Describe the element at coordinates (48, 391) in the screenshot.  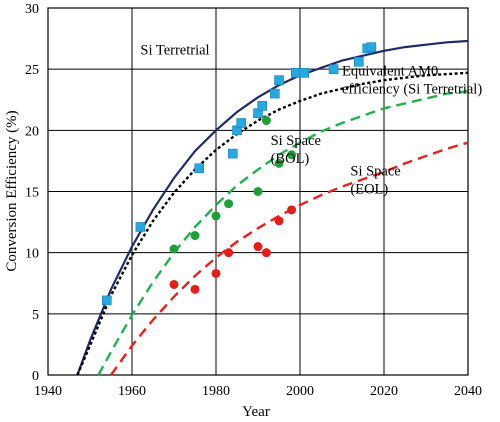
I see `x-tick-label: 1940` at that location.